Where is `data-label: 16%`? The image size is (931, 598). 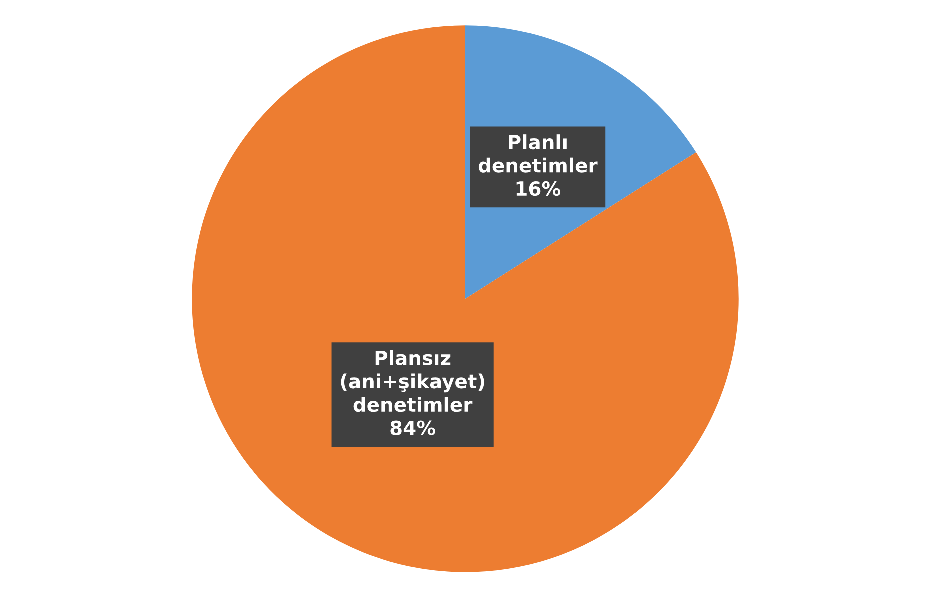
data-label: 16% is located at coordinates (538, 188).